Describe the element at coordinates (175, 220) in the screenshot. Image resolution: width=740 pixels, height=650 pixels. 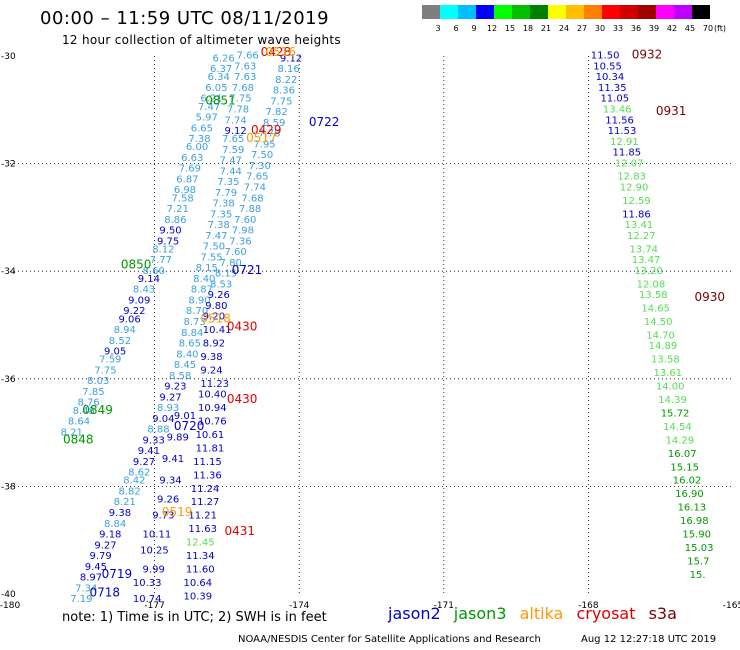
I see `wave-height-value: 8.86` at that location.